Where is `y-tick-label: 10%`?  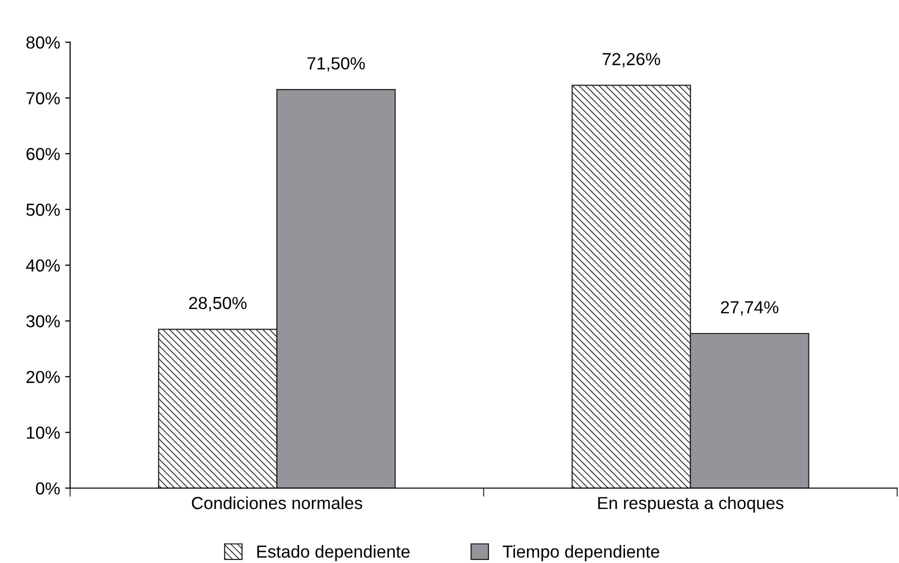 y-tick-label: 10% is located at coordinates (43, 432).